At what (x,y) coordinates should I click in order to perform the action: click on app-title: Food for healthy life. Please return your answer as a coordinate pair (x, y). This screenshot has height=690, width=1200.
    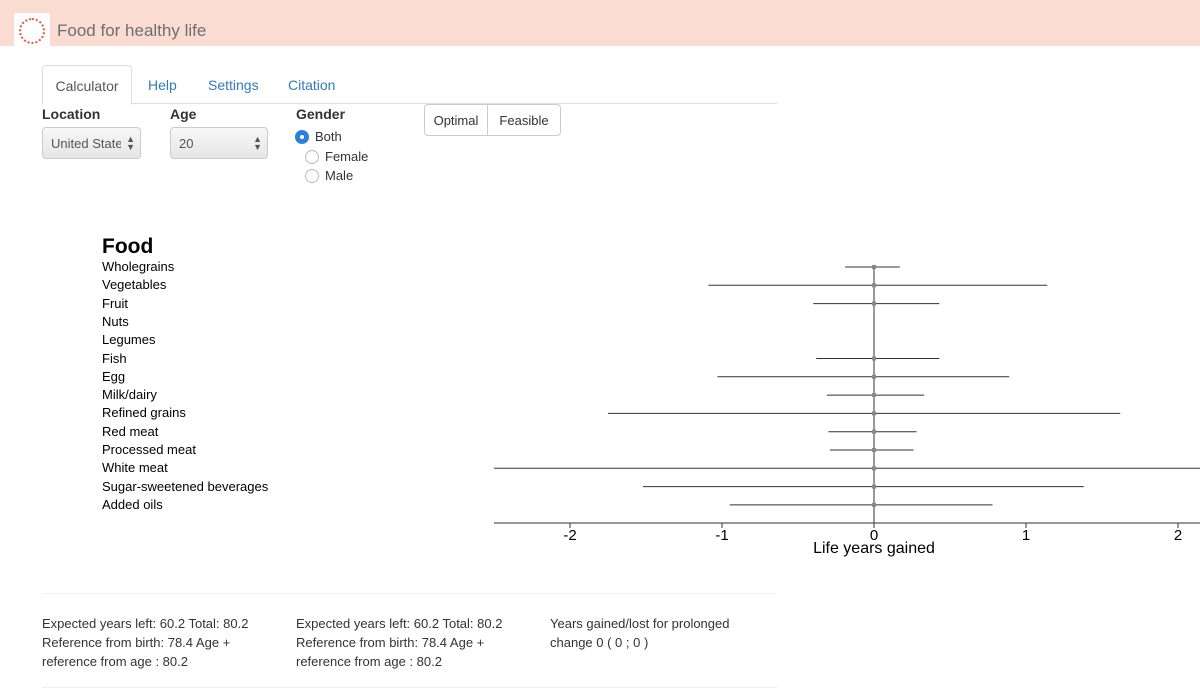
    Looking at the image, I should click on (132, 30).